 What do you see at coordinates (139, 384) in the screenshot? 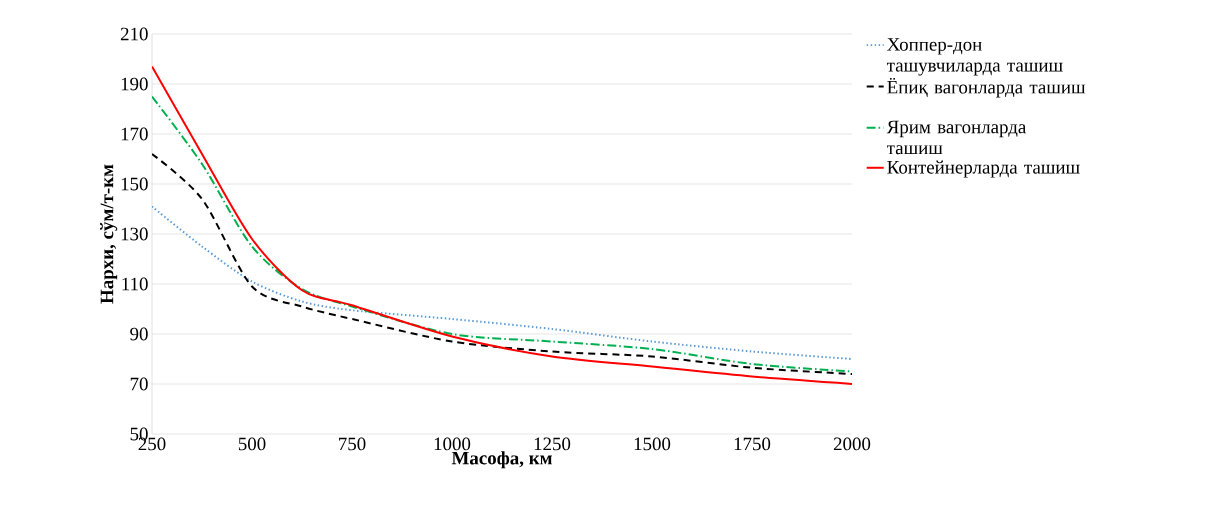
I see `y-tick-label: 70` at bounding box center [139, 384].